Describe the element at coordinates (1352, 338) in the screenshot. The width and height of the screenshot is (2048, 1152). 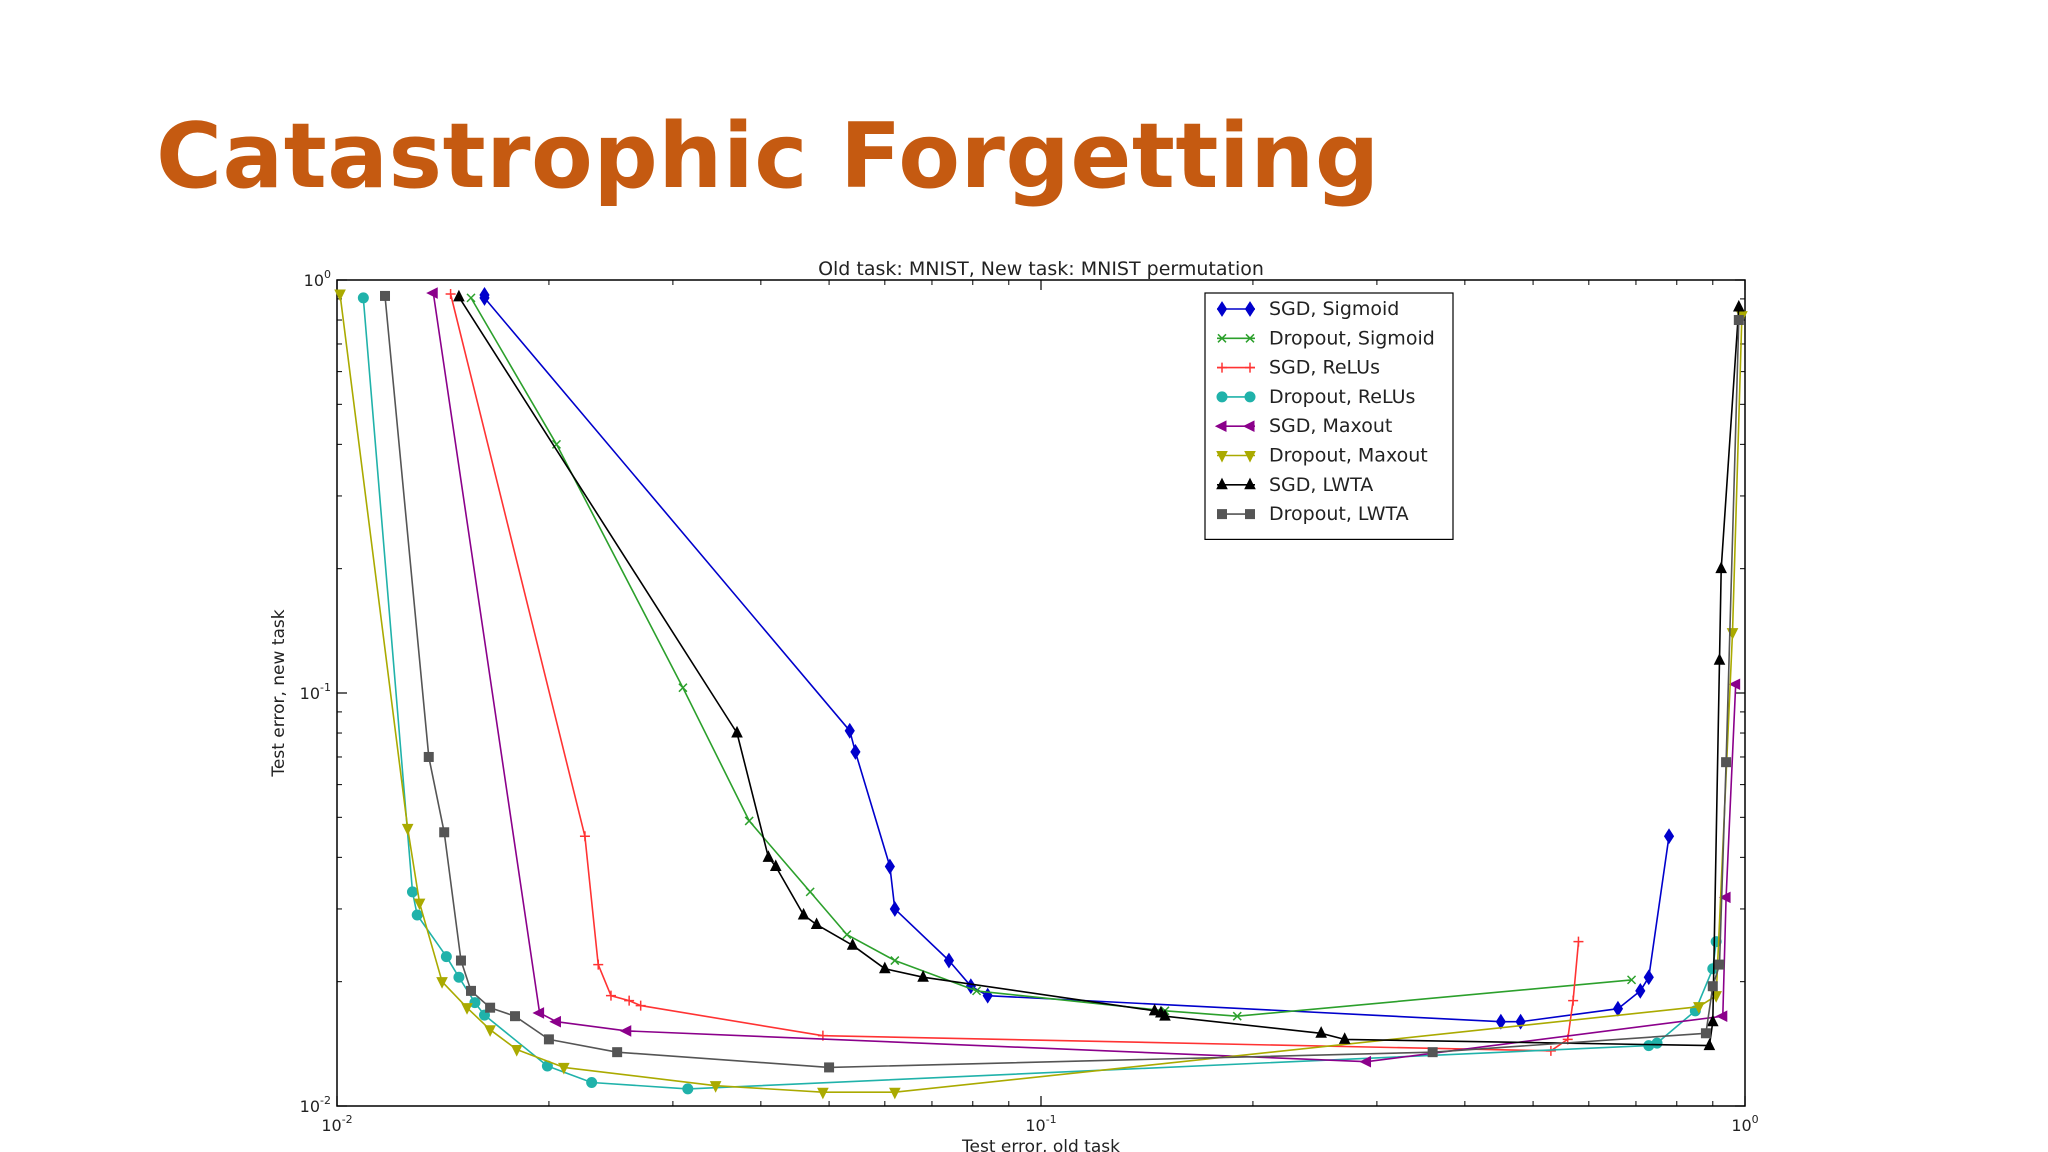
I see `legend-label: Dropout, Sigmoid` at that location.